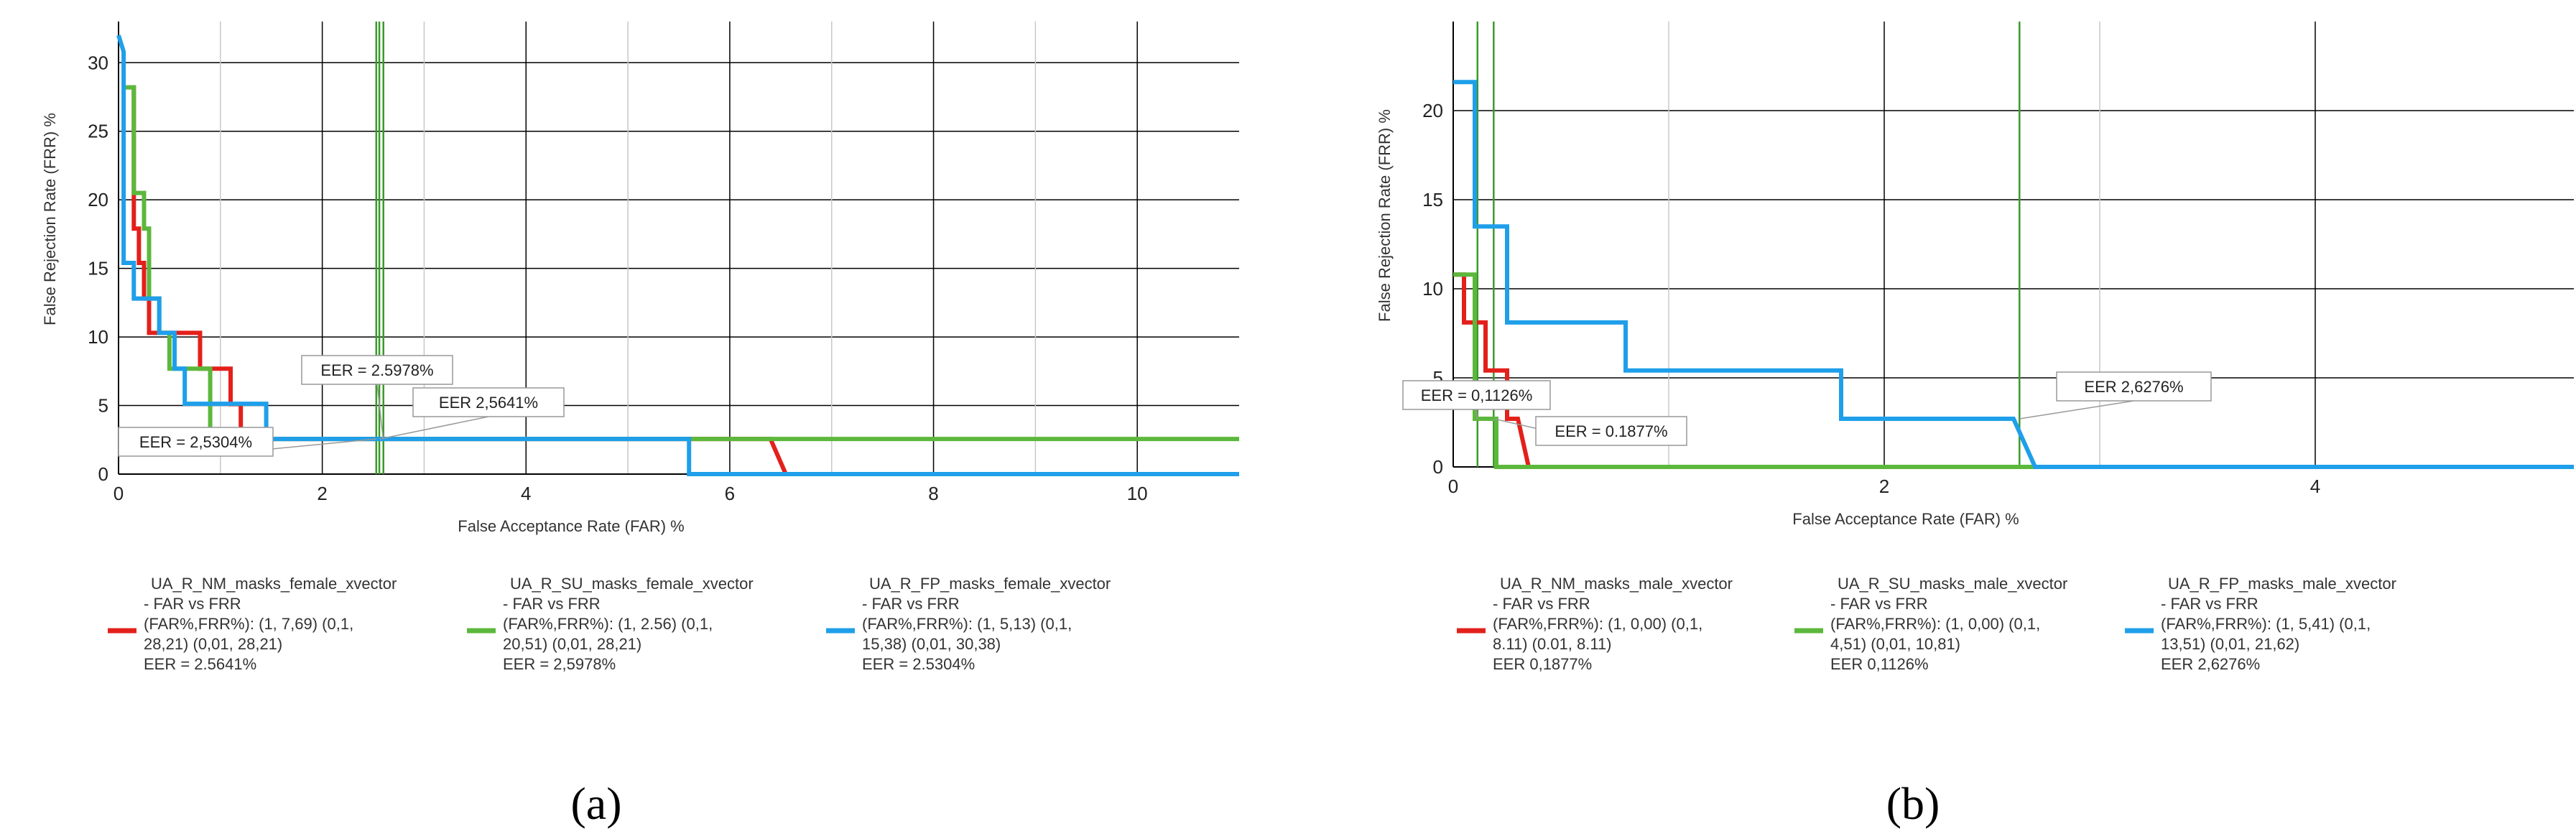 The width and height of the screenshot is (2576, 839). What do you see at coordinates (1137, 493) in the screenshot?
I see `x-tick-label: 10` at bounding box center [1137, 493].